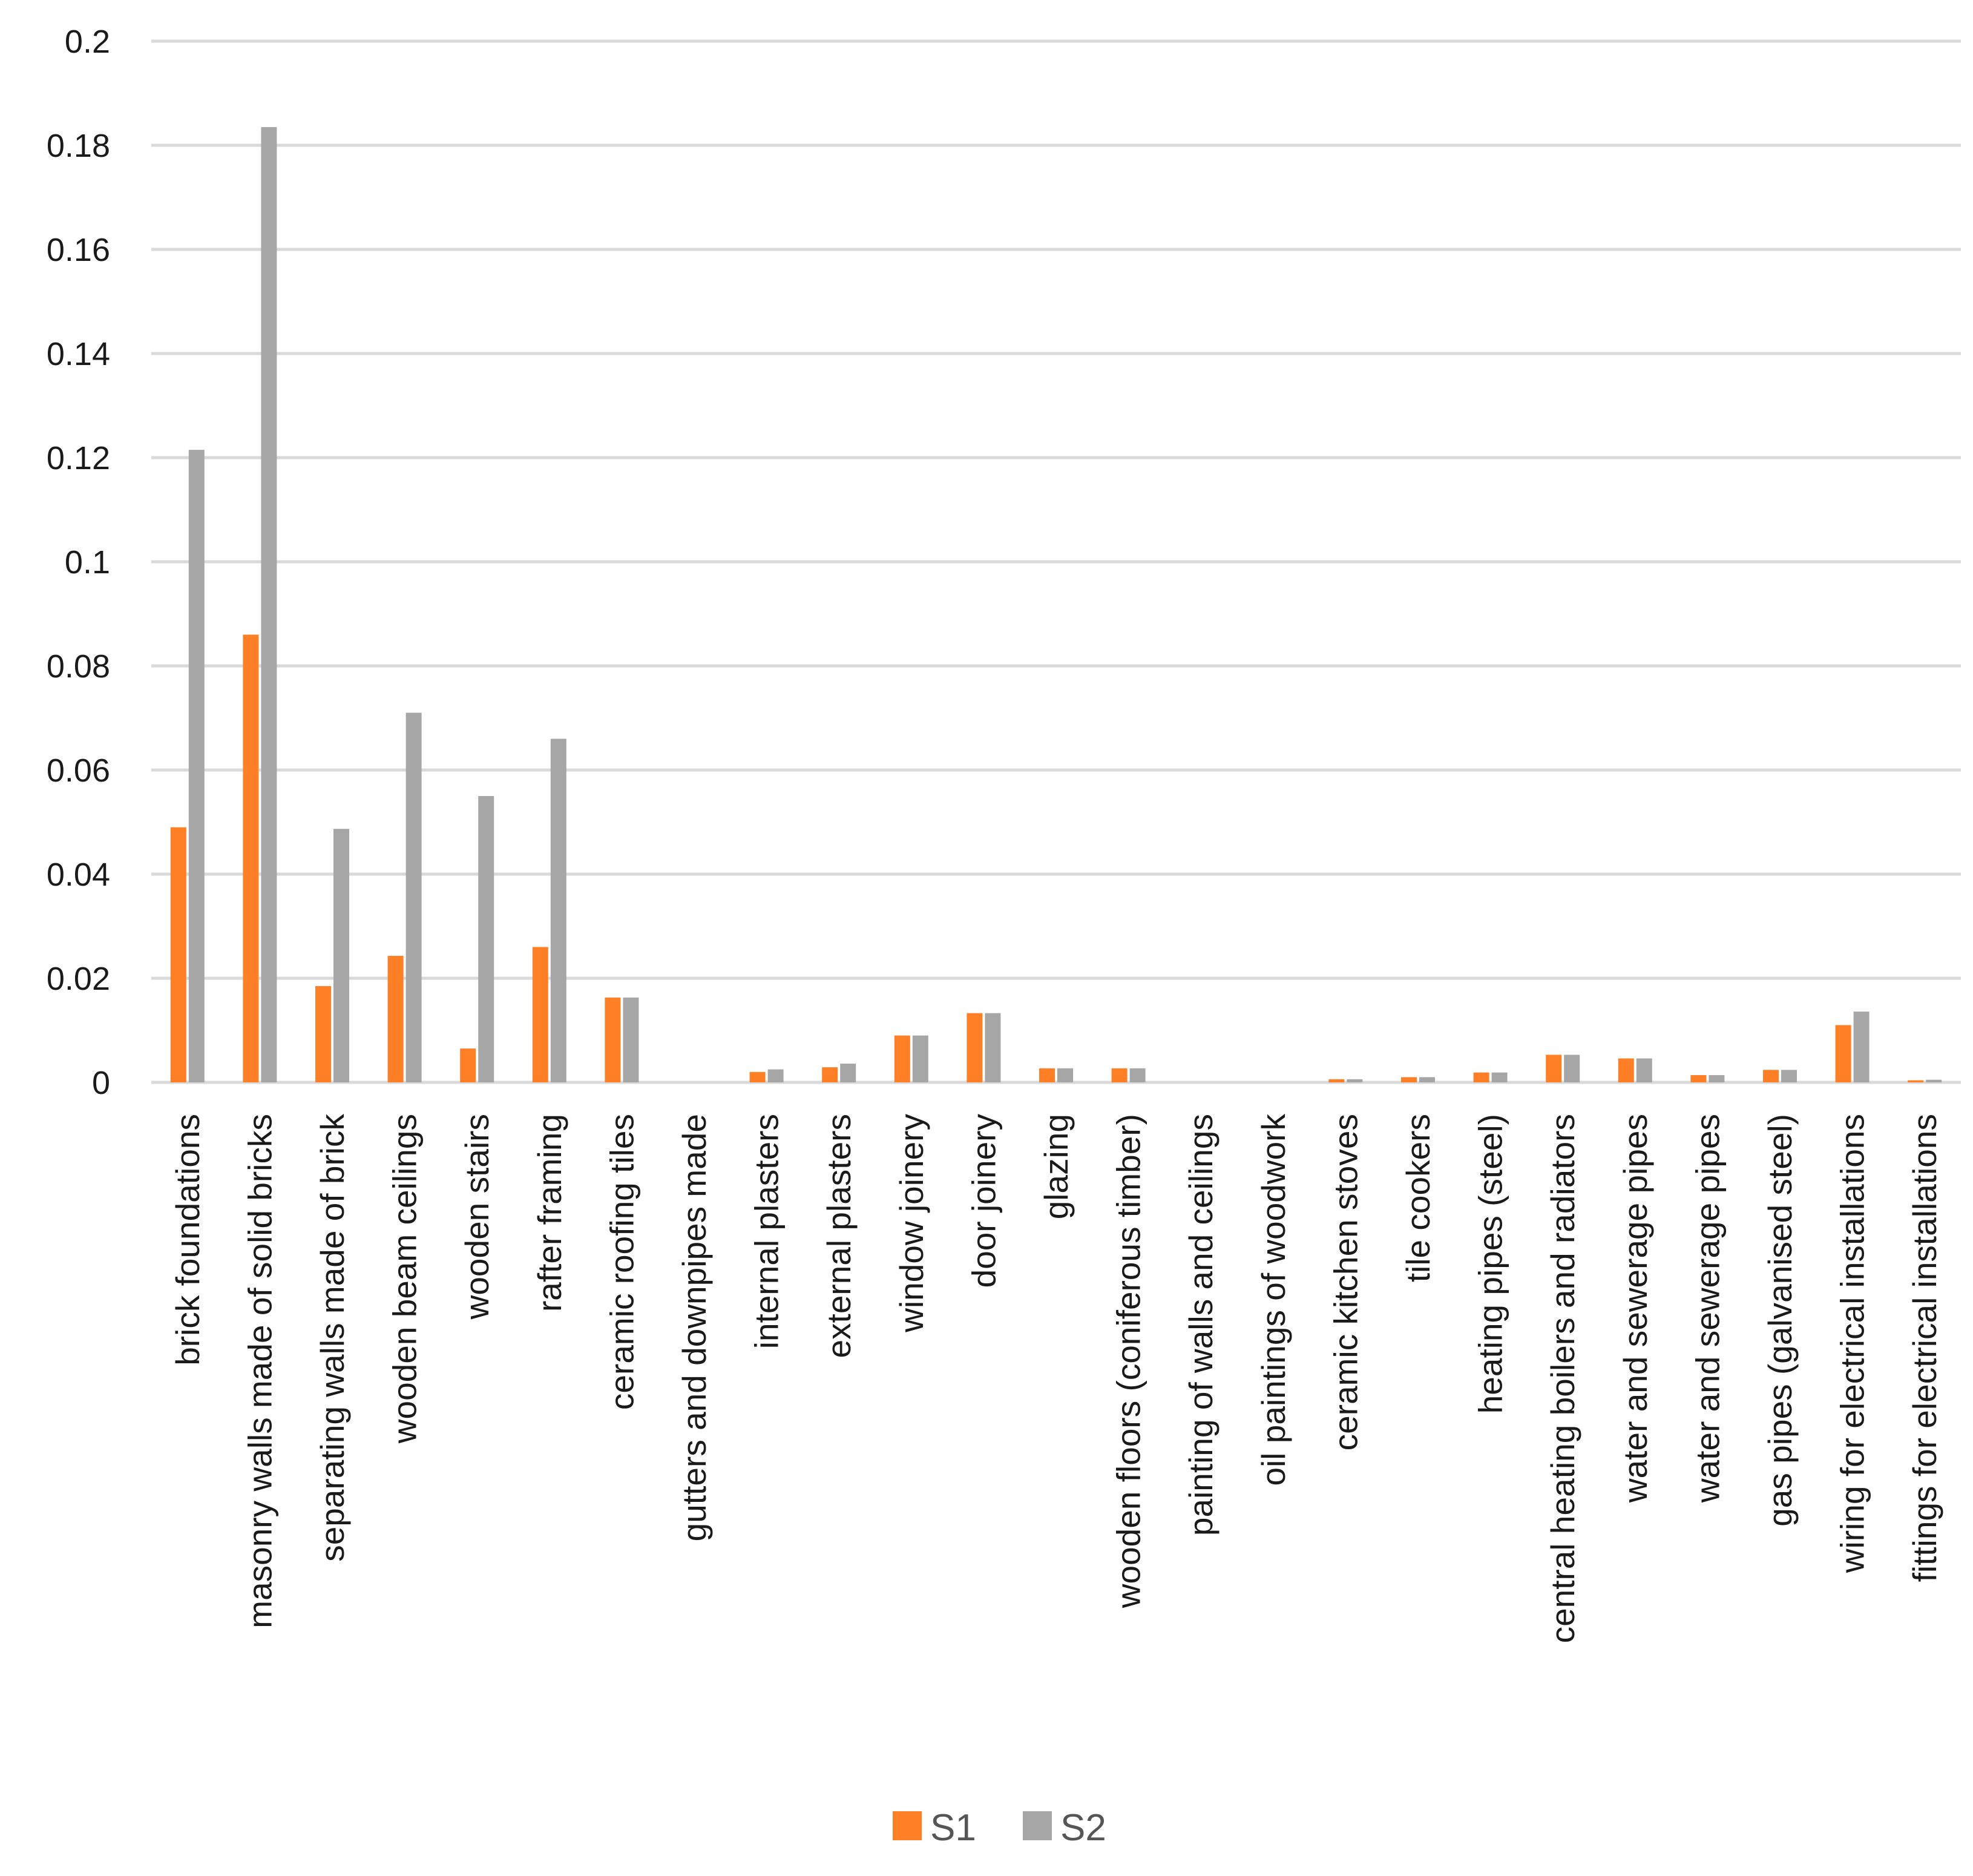  Describe the element at coordinates (1128, 1361) in the screenshot. I see `x-category-label: wooden floors (coniferous timber)` at that location.